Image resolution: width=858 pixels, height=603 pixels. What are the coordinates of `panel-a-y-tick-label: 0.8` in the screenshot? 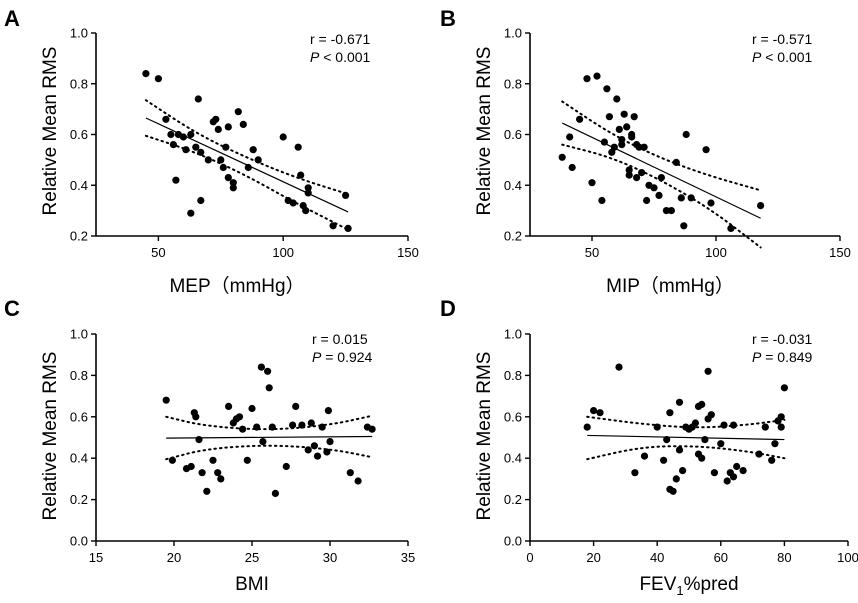 It's located at (79, 83).